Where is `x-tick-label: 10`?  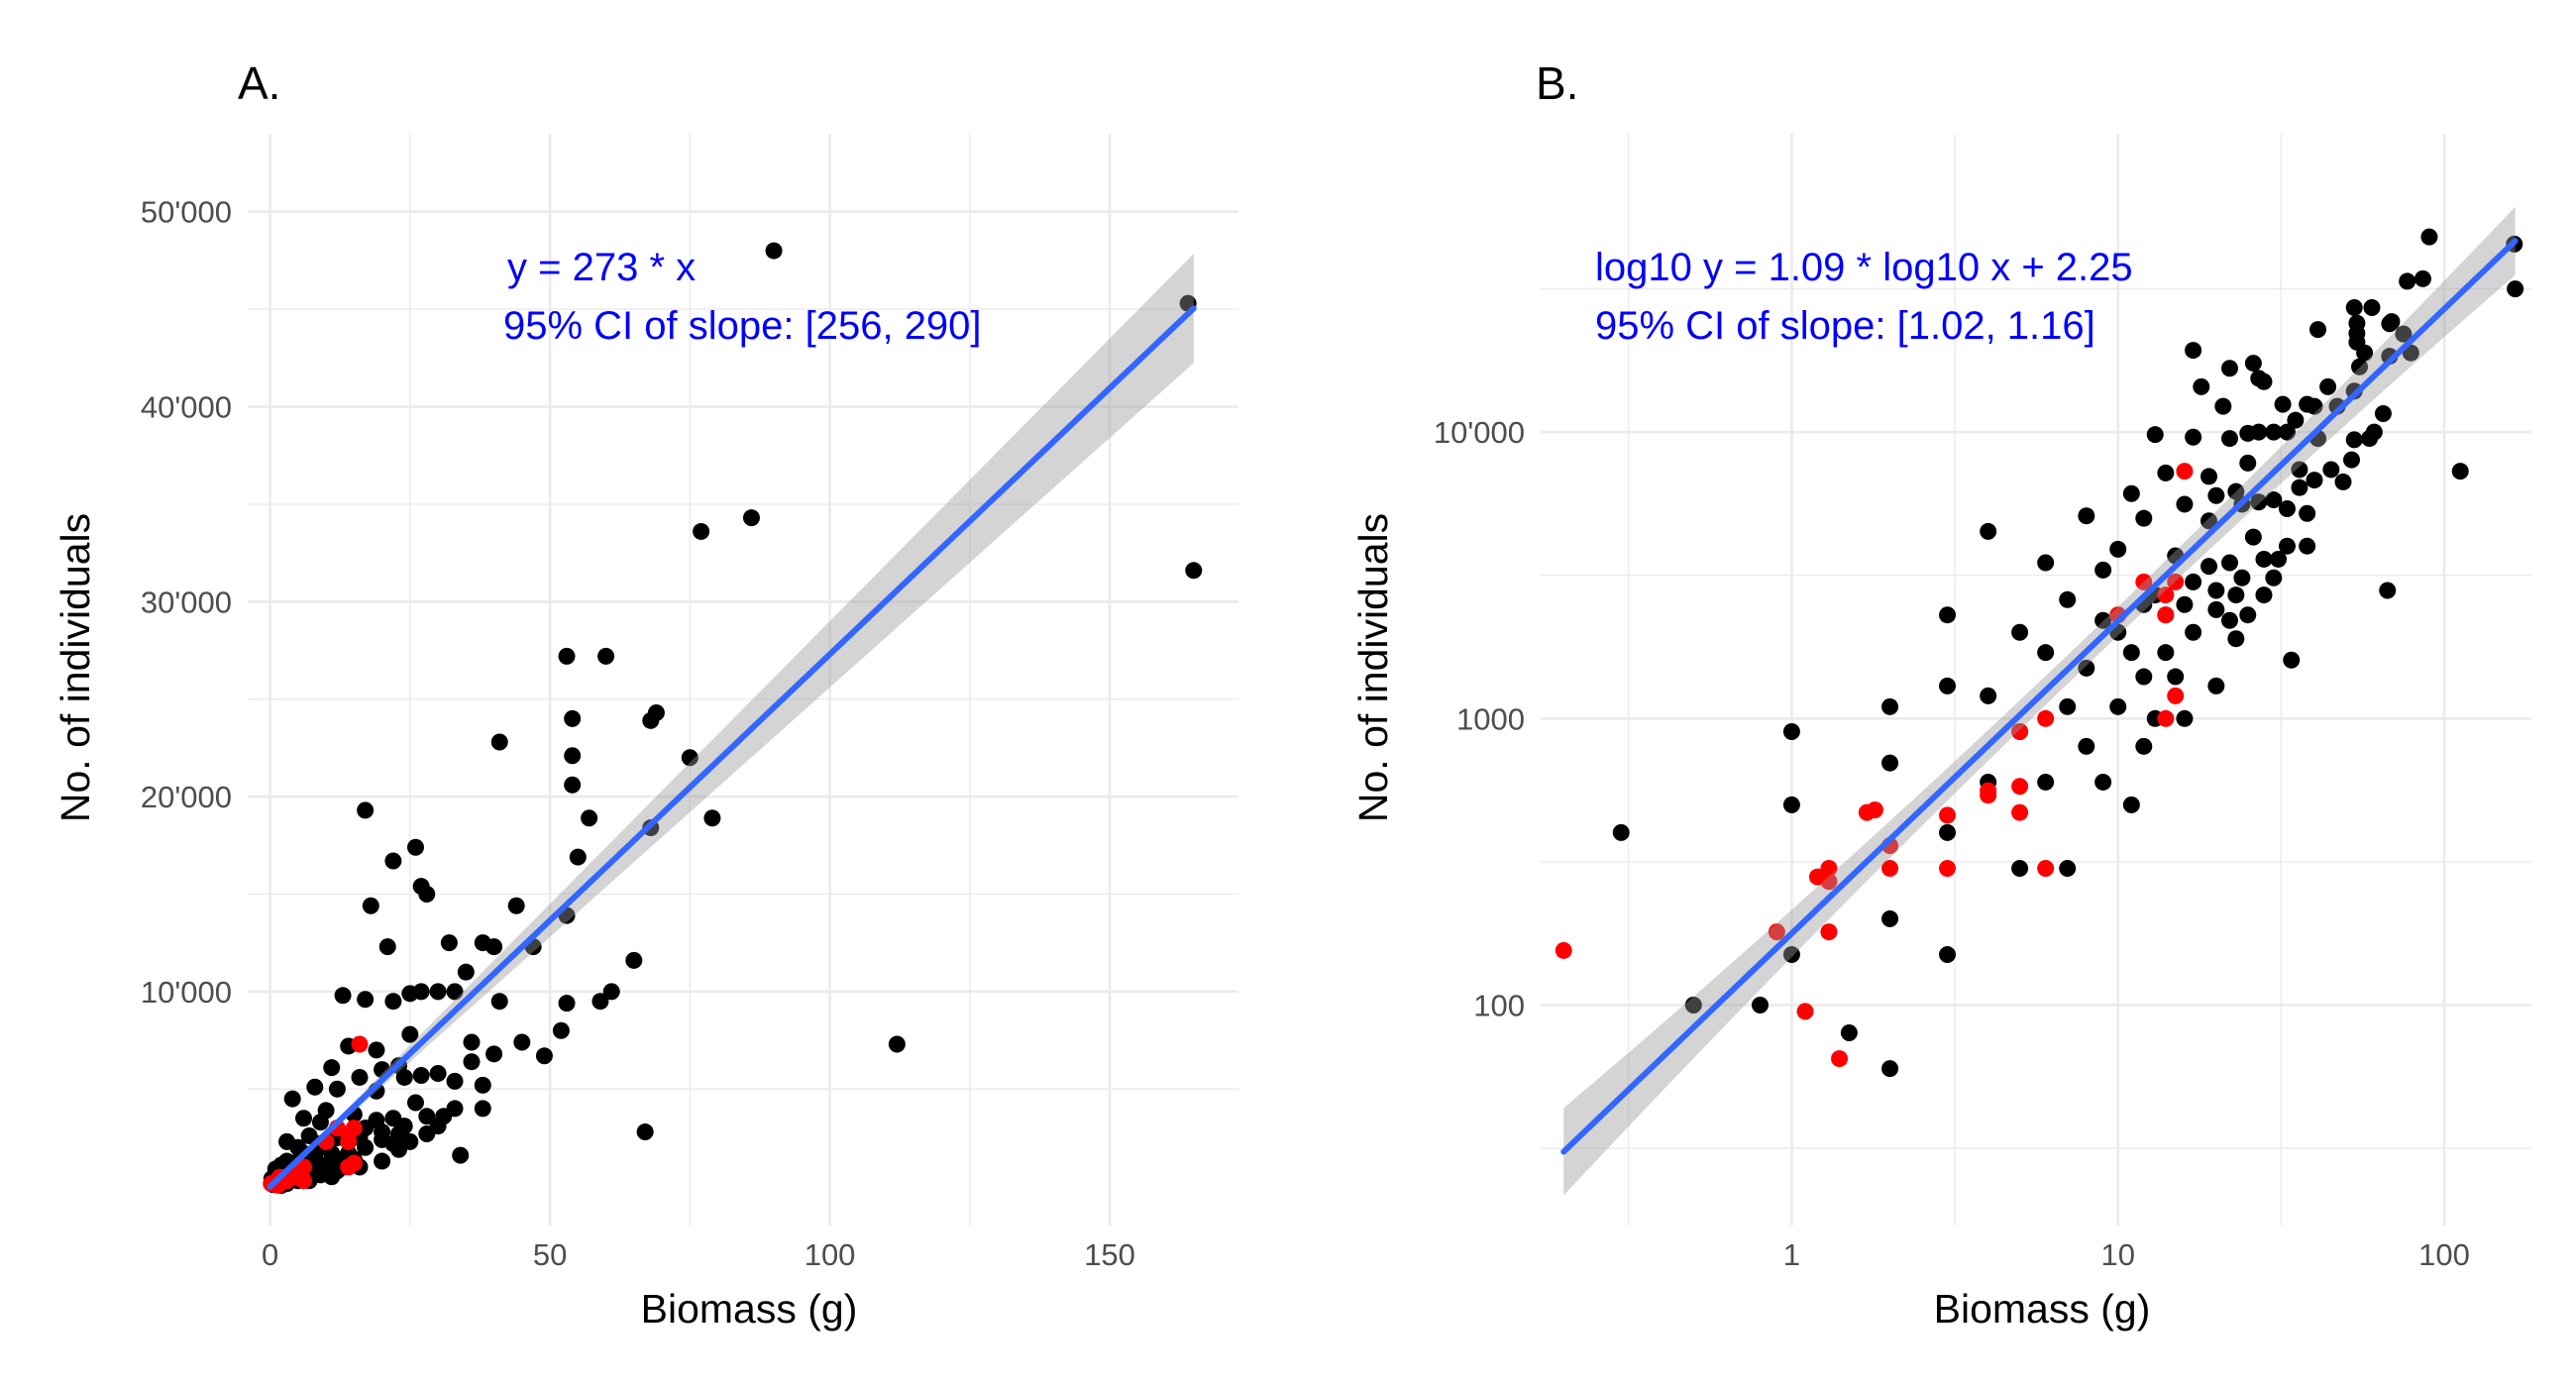 x-tick-label: 10 is located at coordinates (2117, 1254).